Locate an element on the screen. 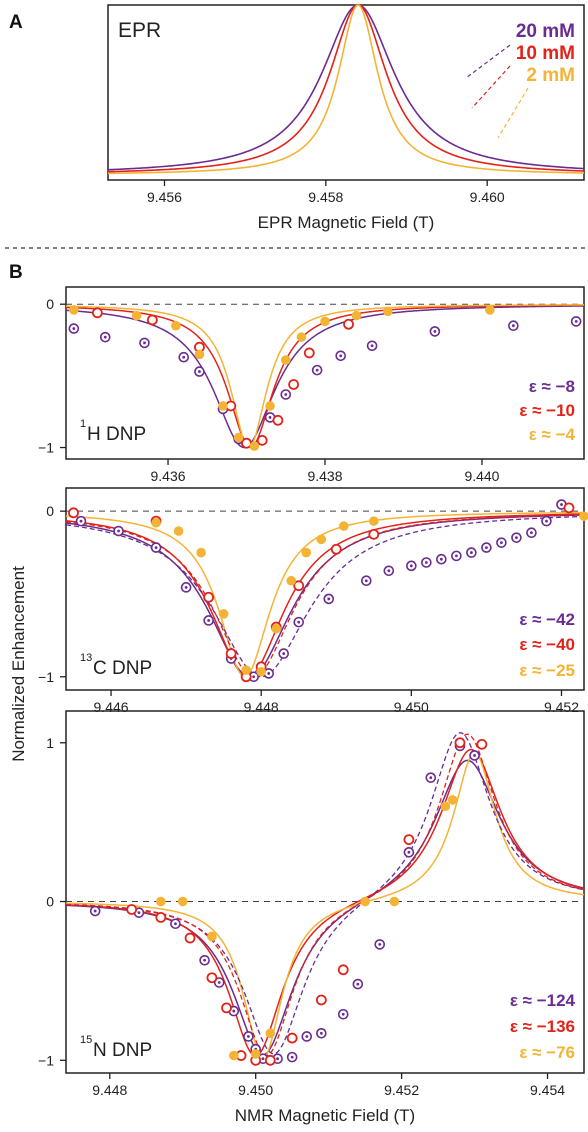 The height and width of the screenshot is (1132, 588). epr-line-10mm is located at coordinates (346, 88).